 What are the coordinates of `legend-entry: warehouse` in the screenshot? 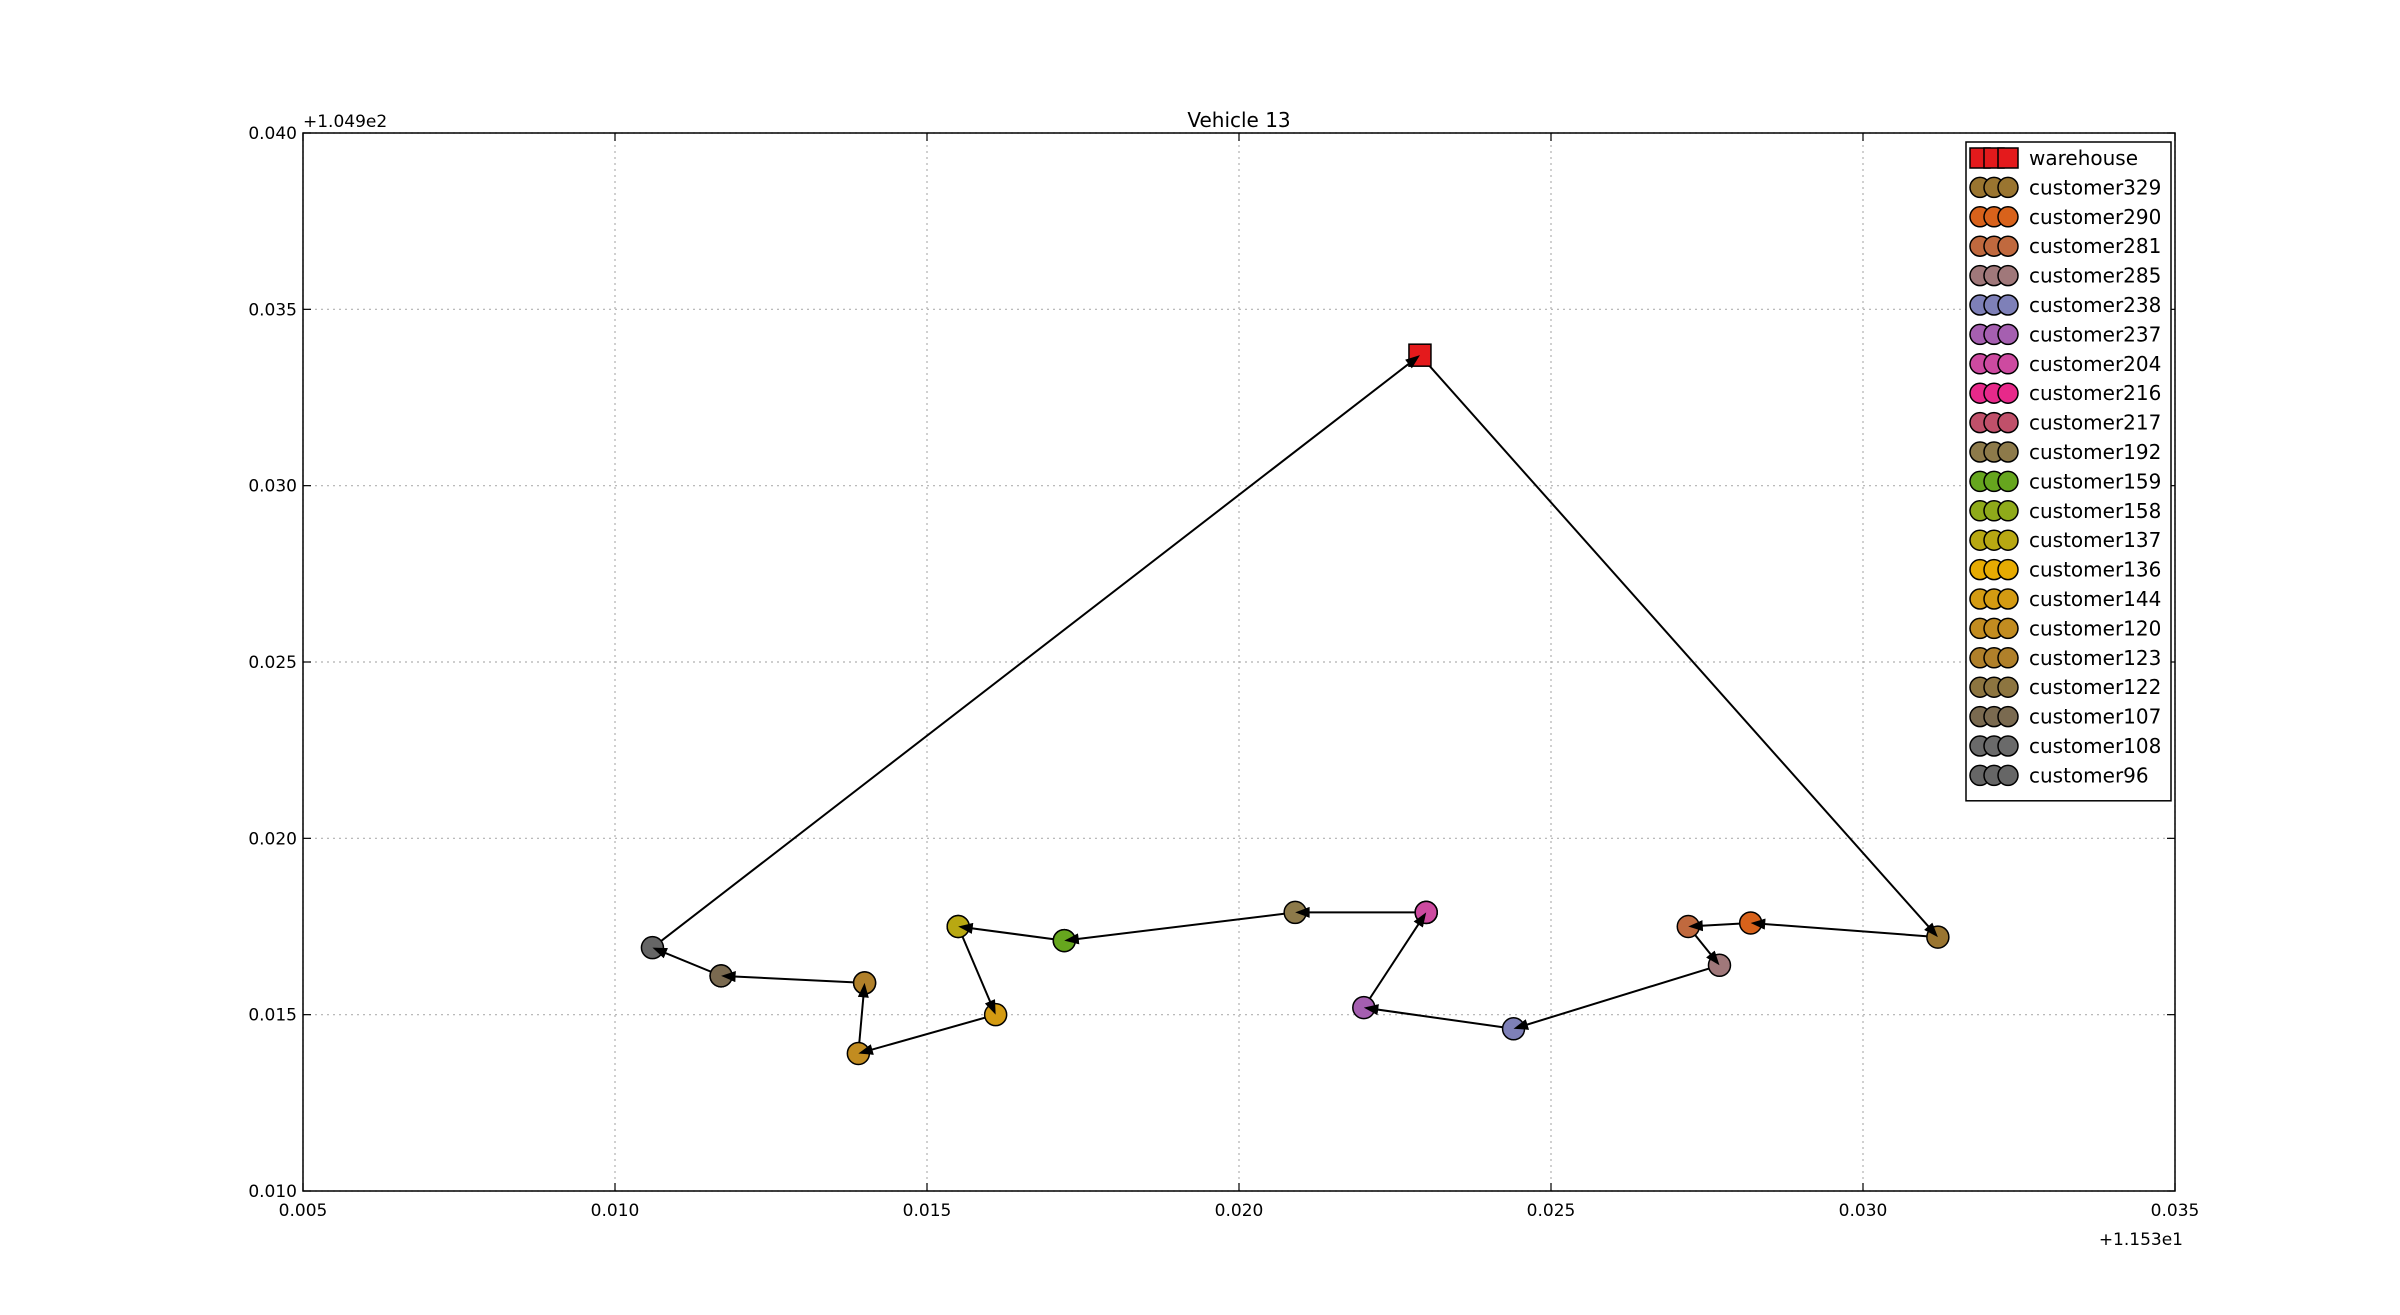 It's located at (2053, 158).